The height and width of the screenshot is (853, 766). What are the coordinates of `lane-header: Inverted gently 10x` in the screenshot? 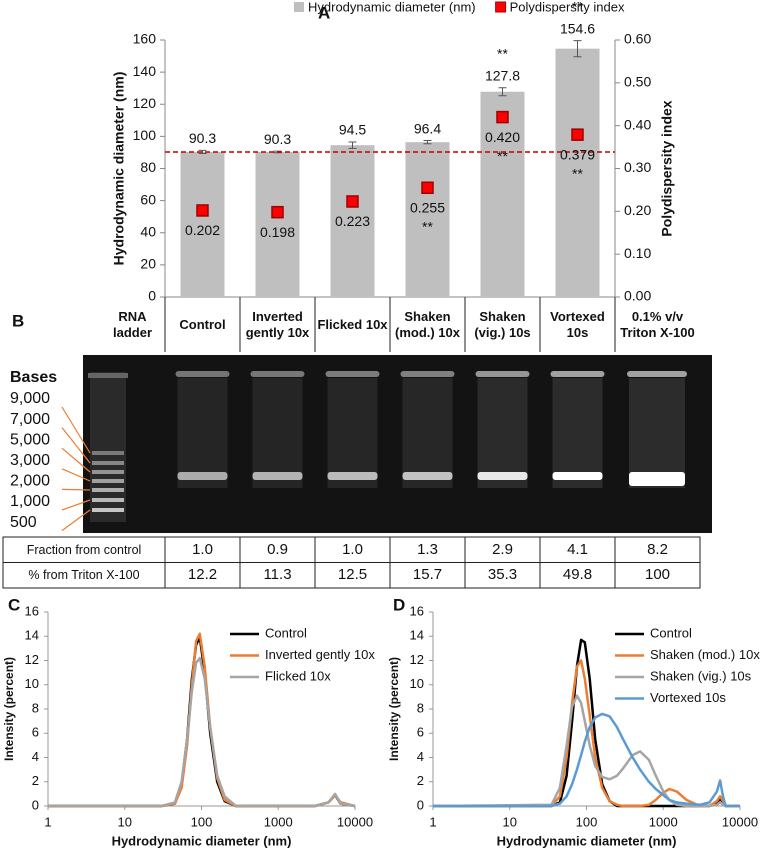 It's located at (277, 324).